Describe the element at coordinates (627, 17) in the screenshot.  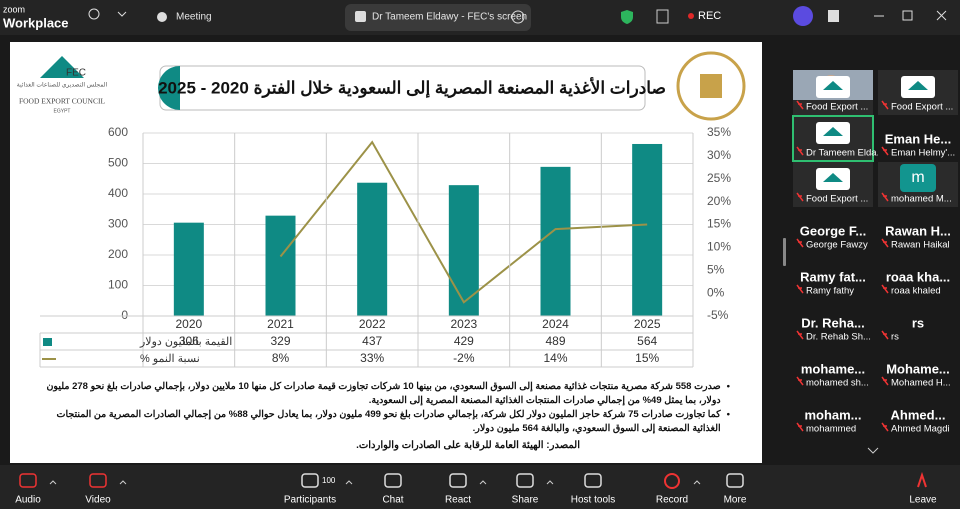
I see `shield-icon` at that location.